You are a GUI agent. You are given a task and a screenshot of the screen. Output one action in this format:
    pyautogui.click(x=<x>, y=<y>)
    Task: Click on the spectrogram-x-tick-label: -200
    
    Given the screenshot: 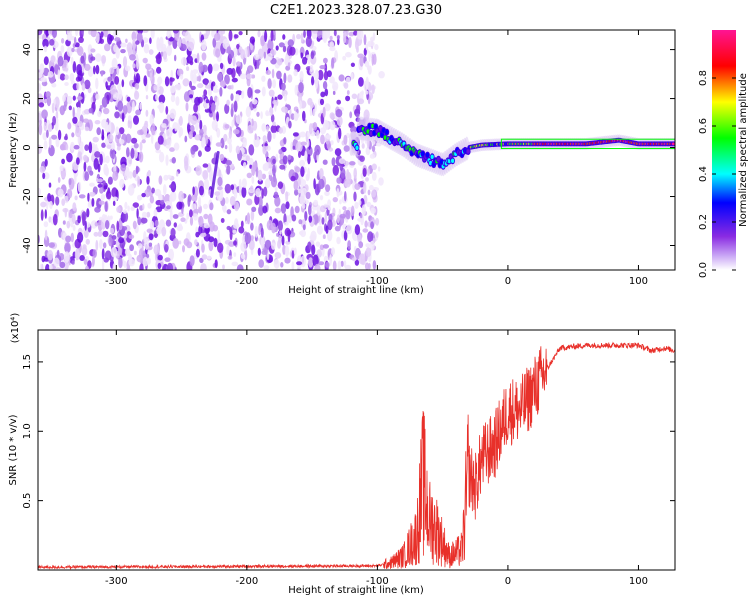 What is the action you would take?
    pyautogui.click(x=247, y=281)
    